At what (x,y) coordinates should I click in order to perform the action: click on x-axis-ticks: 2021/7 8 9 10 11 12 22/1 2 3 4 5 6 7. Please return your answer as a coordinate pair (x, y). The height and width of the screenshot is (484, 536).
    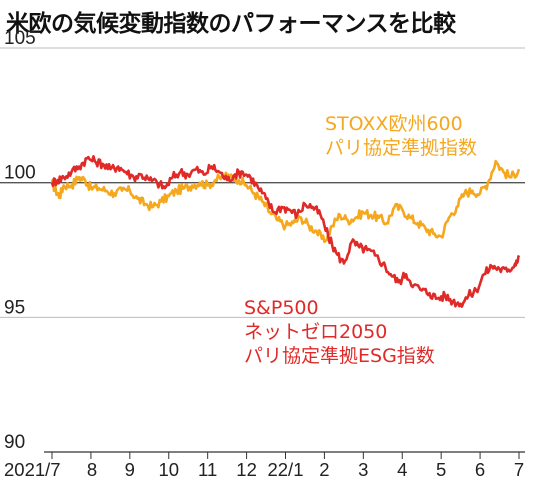
    Looking at the image, I should click on (264, 466).